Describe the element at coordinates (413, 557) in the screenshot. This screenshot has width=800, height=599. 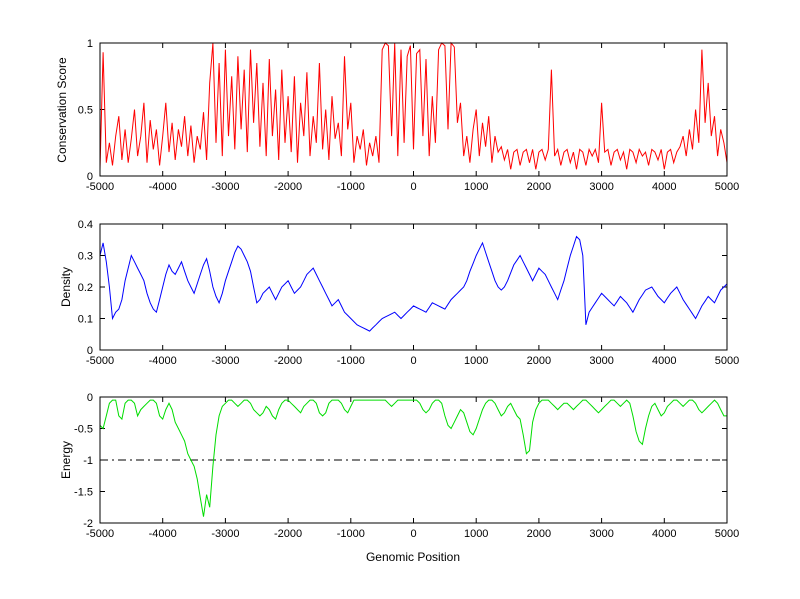
I see `xlabel-genomic-position: Genomic Position` at that location.